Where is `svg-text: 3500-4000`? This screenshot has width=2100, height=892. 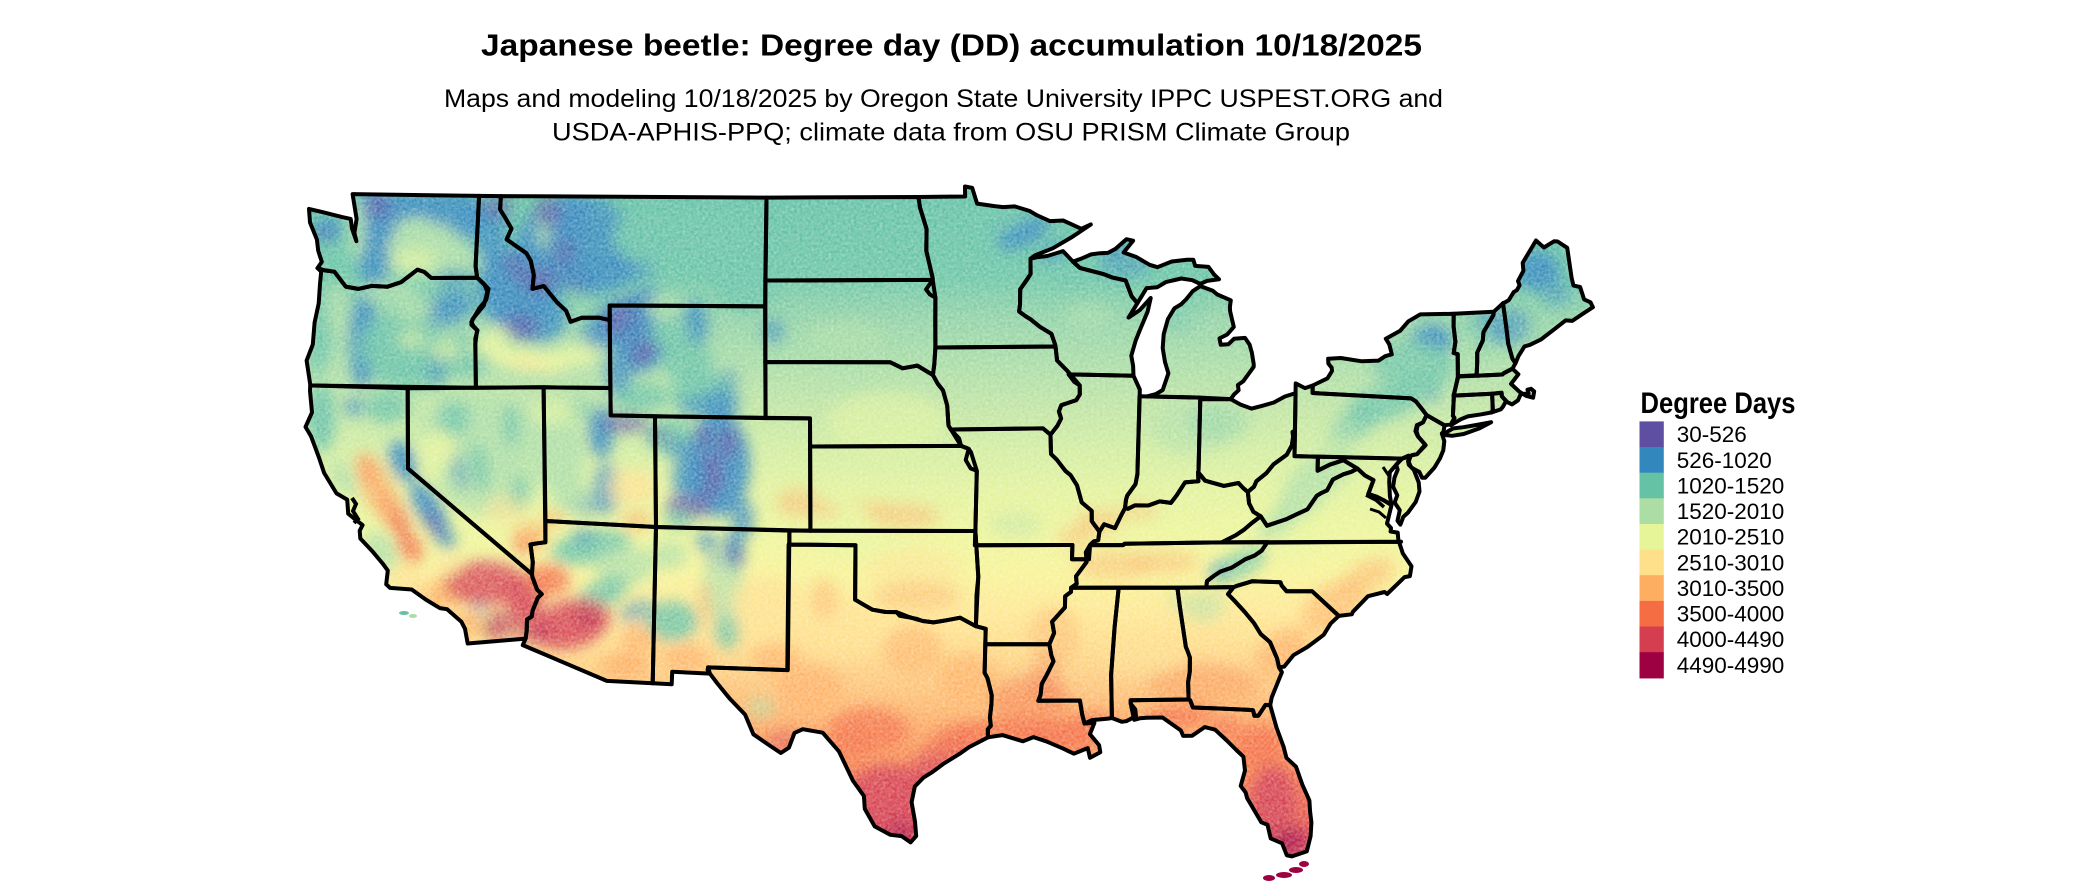 svg-text: 3500-4000 is located at coordinates (1731, 614).